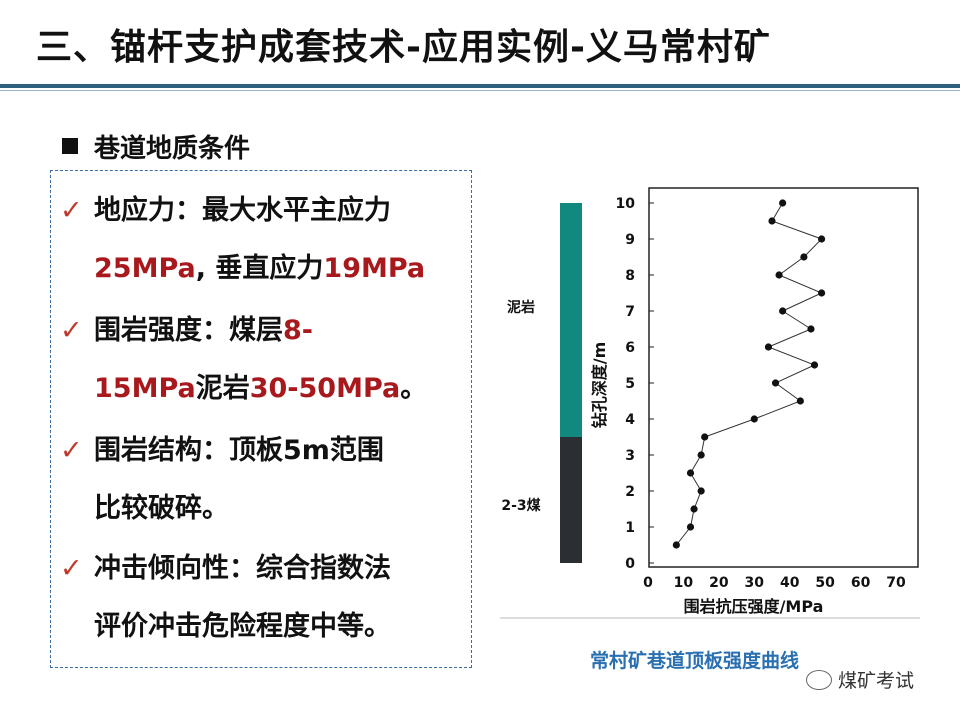 Image resolution: width=960 pixels, height=720 pixels. I want to click on condition-line: 评价冲击危险程度中等。, so click(225, 627).